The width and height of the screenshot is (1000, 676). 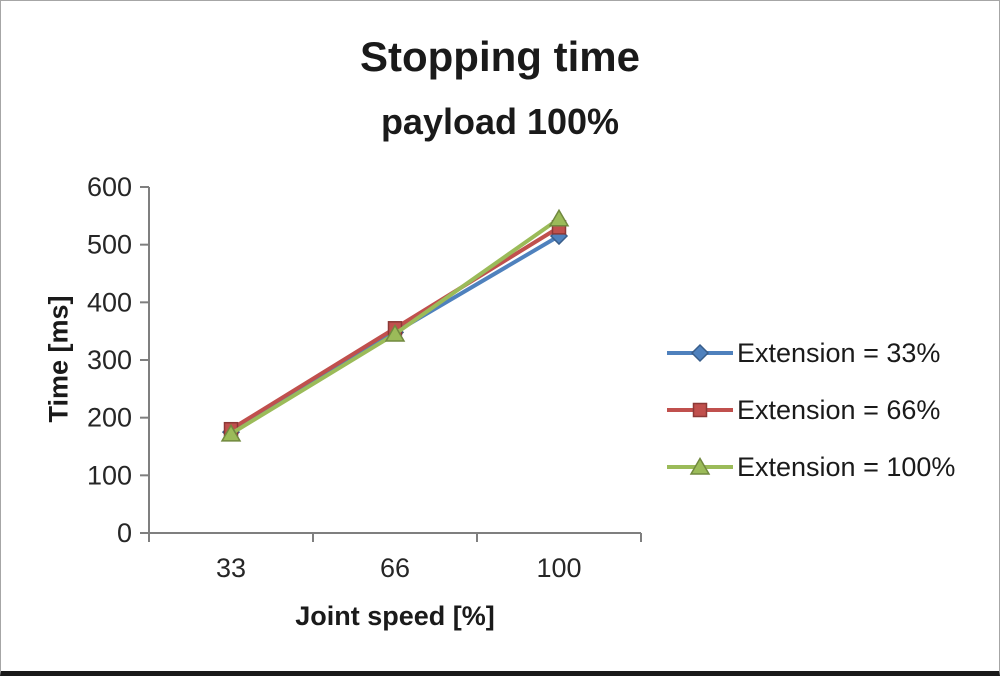 I want to click on y-tick-label: 200, so click(x=109, y=418).